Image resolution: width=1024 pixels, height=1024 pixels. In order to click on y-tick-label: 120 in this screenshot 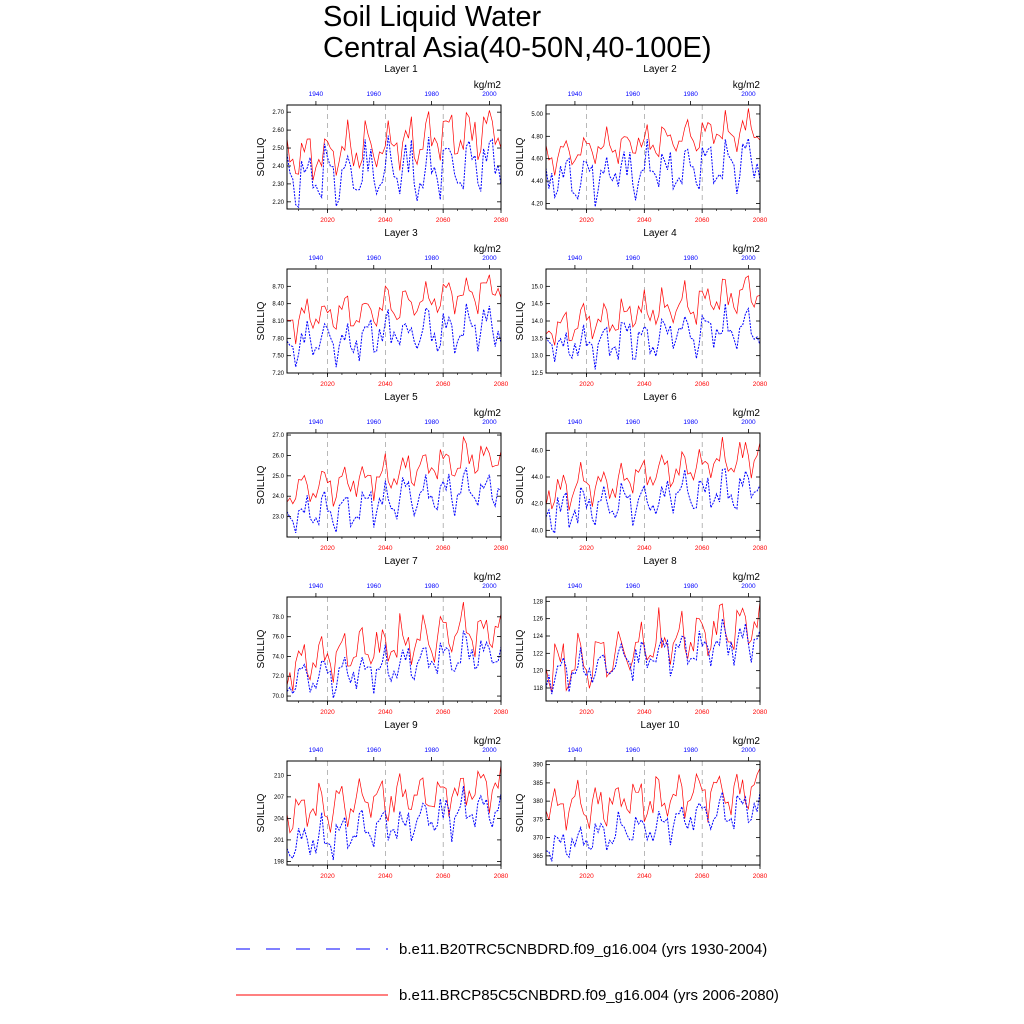, I will do `click(538, 672)`.